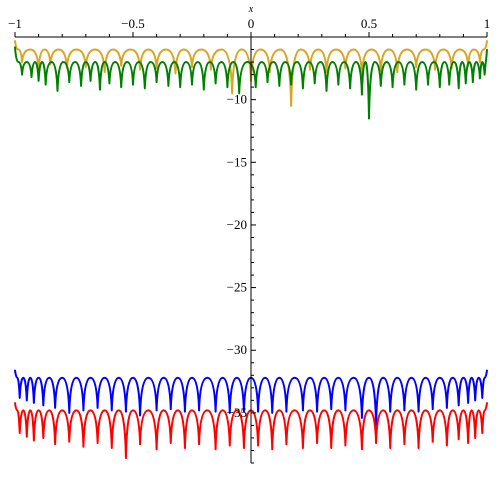  I want to click on x-axis-ticks: −1 −0.5 0 0.5 1, so click(249, 26).